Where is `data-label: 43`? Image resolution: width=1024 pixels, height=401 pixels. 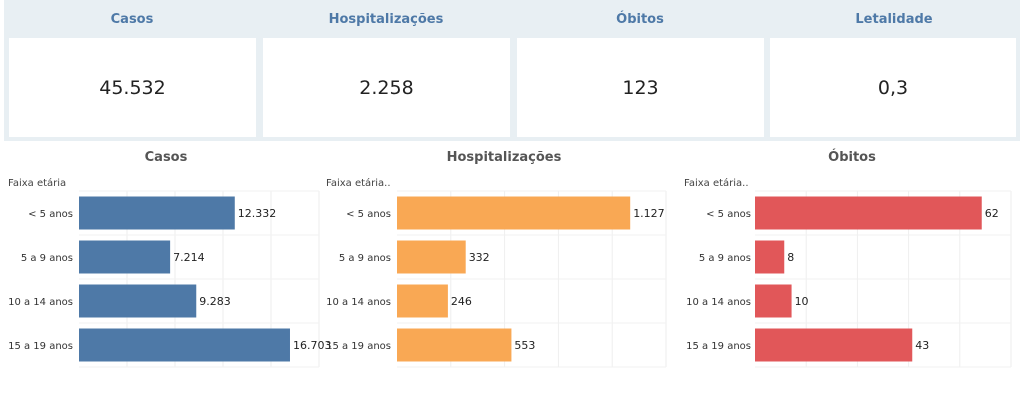
data-label: 43 is located at coordinates (922, 345).